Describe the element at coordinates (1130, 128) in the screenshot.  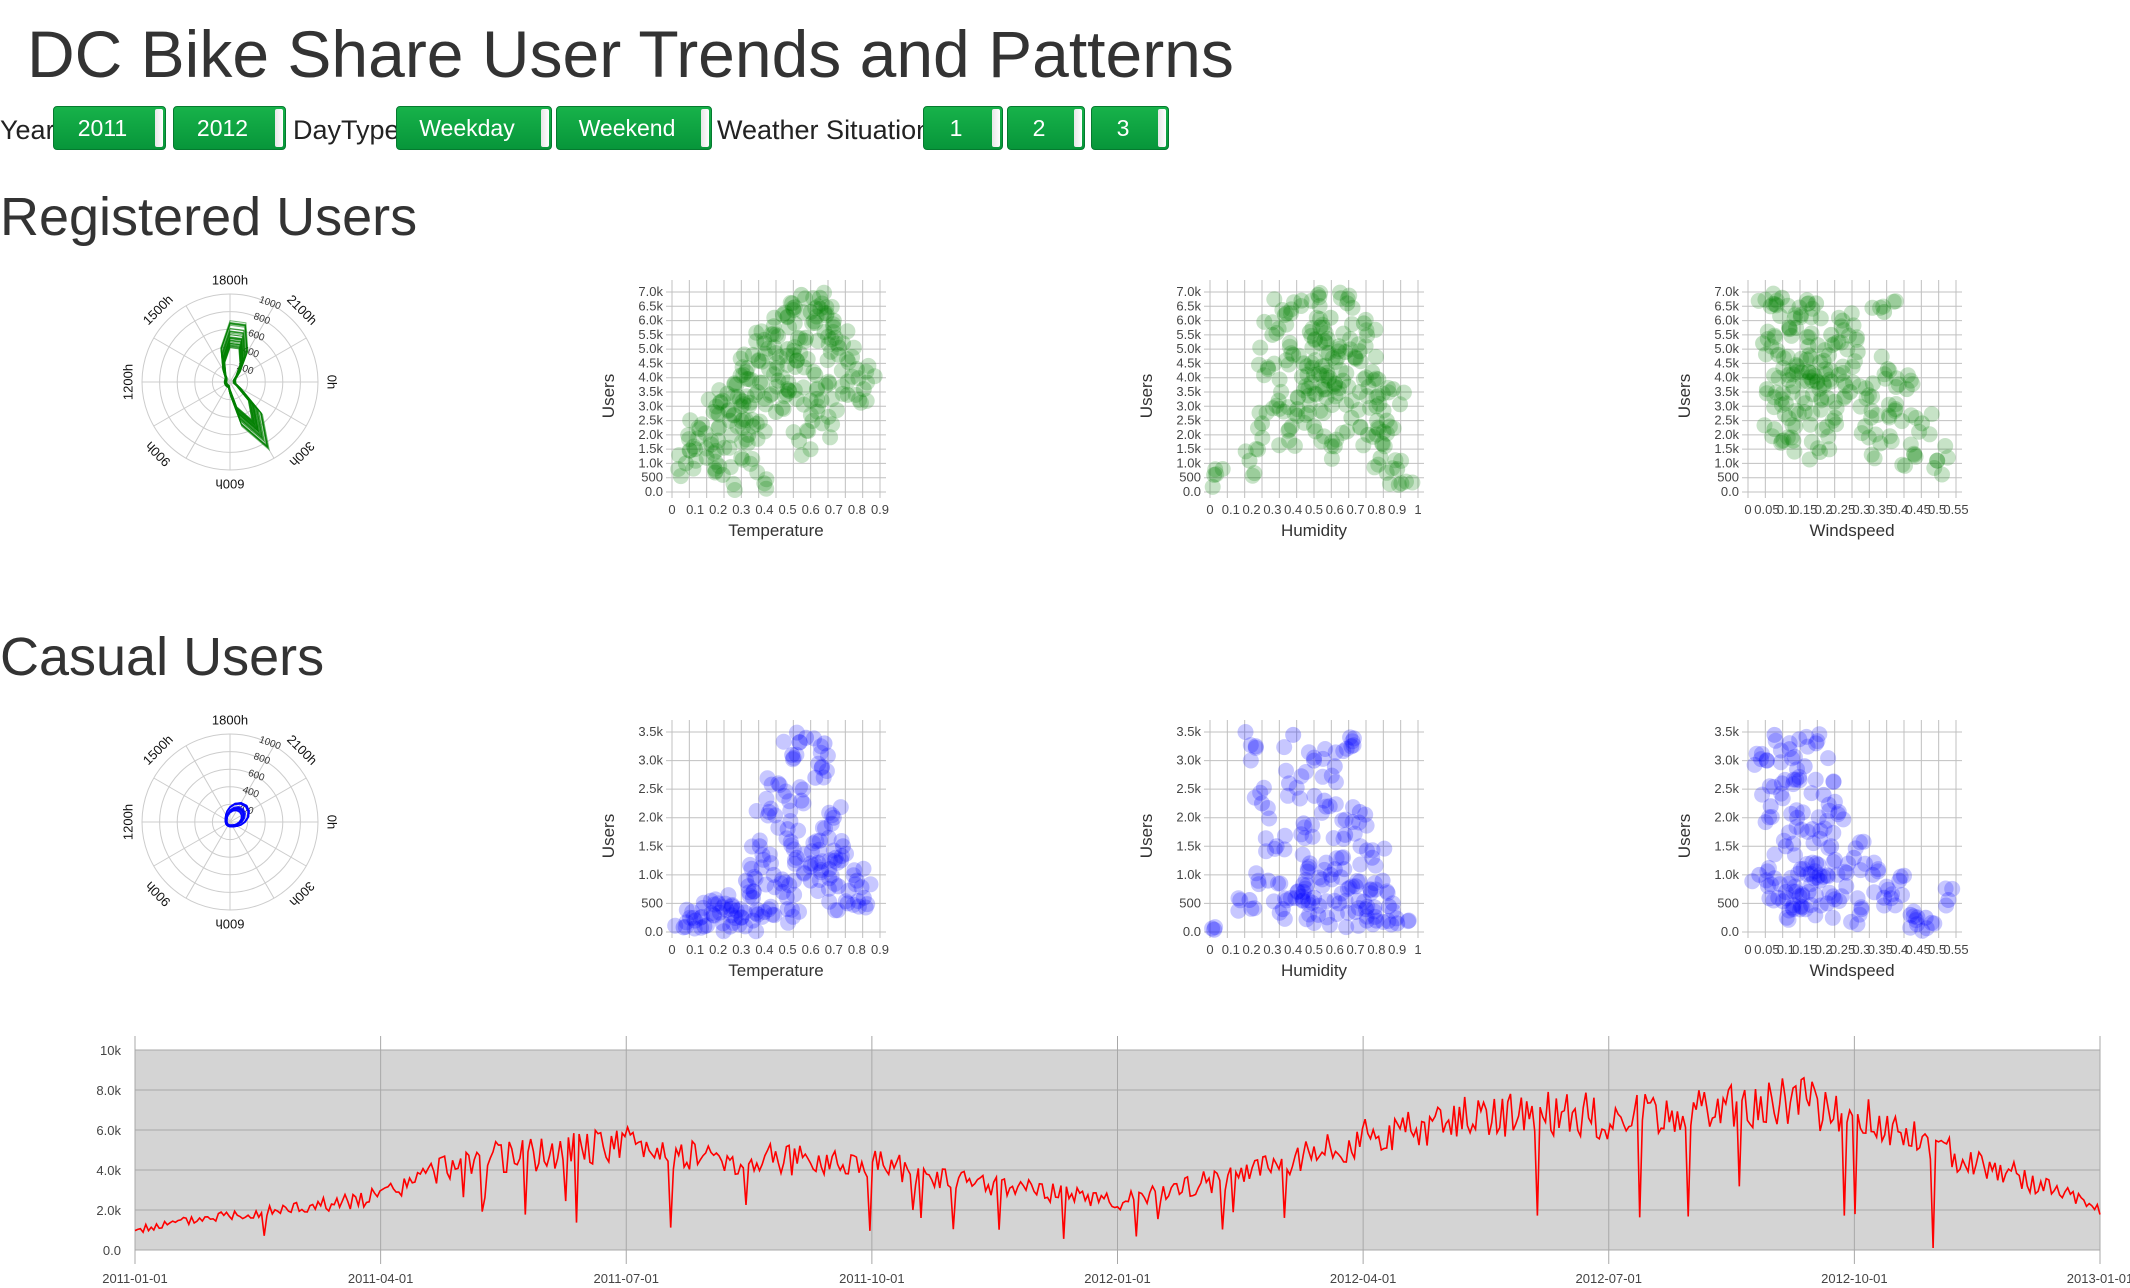
I see `weather-3-button: 3` at that location.